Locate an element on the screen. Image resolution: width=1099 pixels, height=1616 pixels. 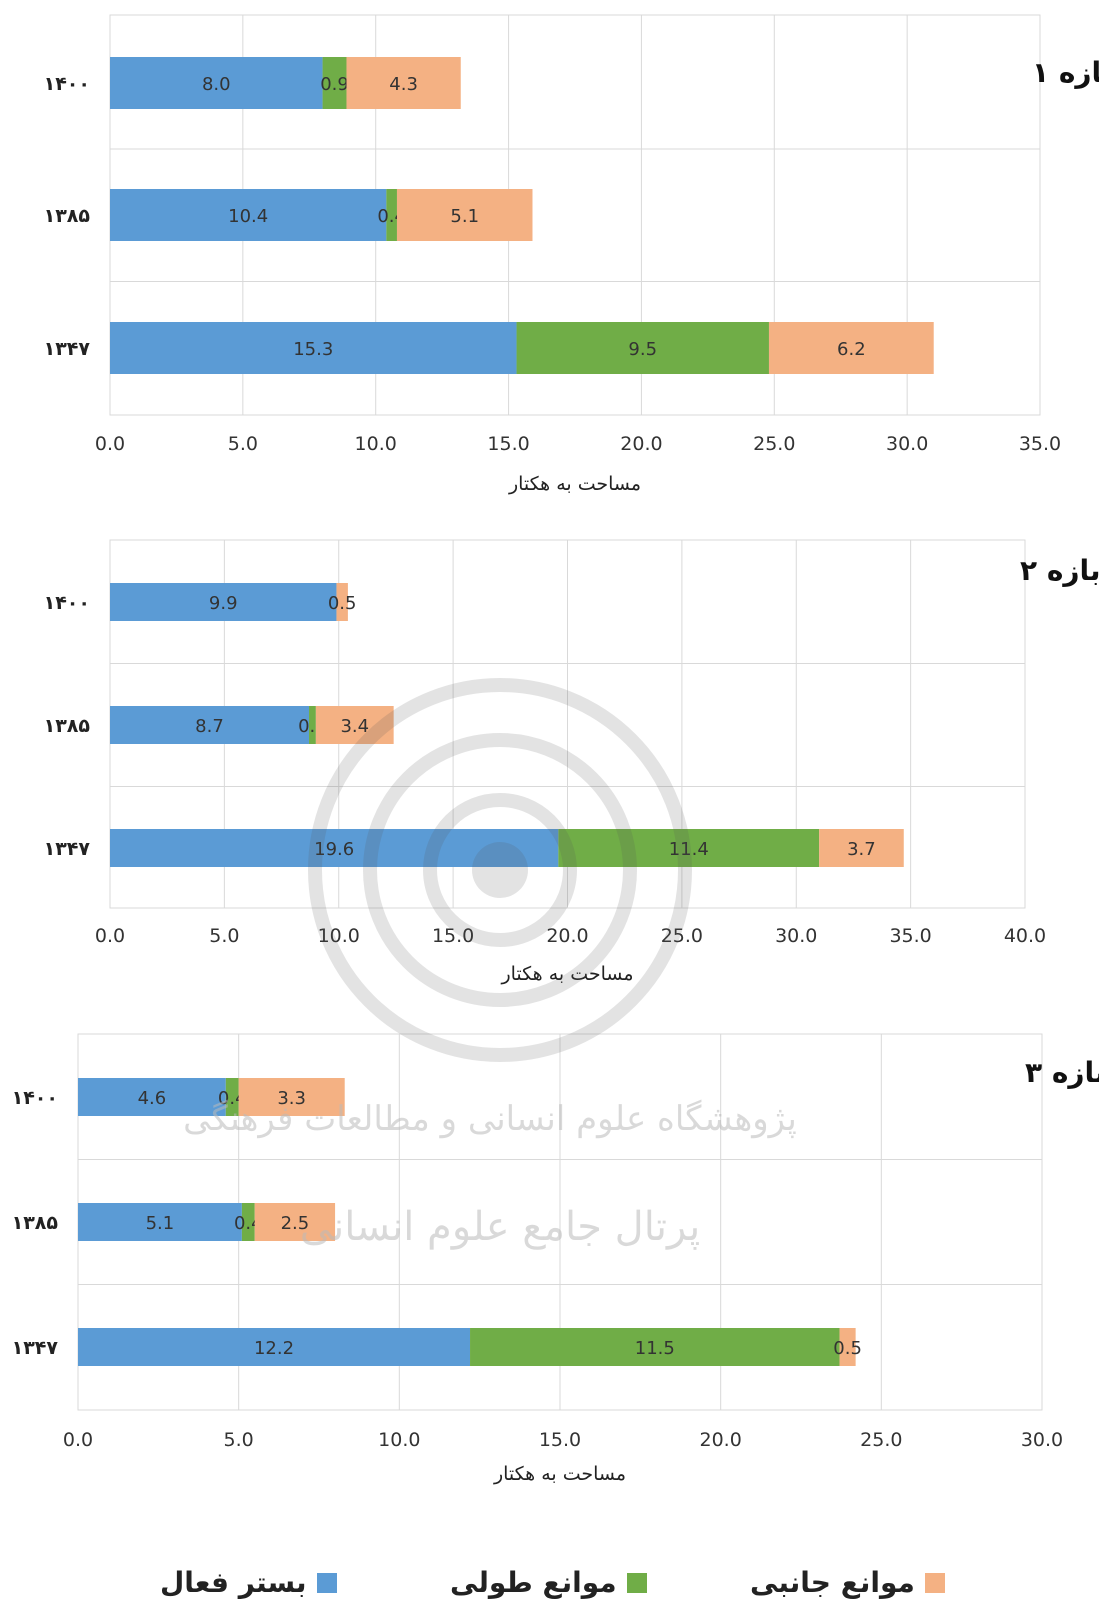
chart-3-xtick-label: 25.0 is located at coordinates (881, 1440).